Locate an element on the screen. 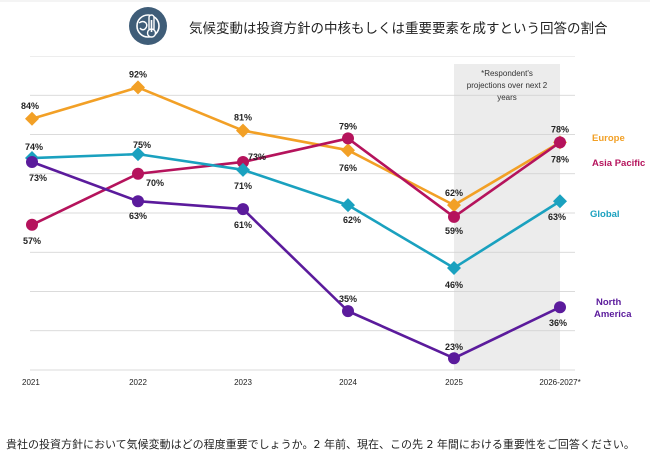  x-tick-label: 2025 is located at coordinates (454, 382).